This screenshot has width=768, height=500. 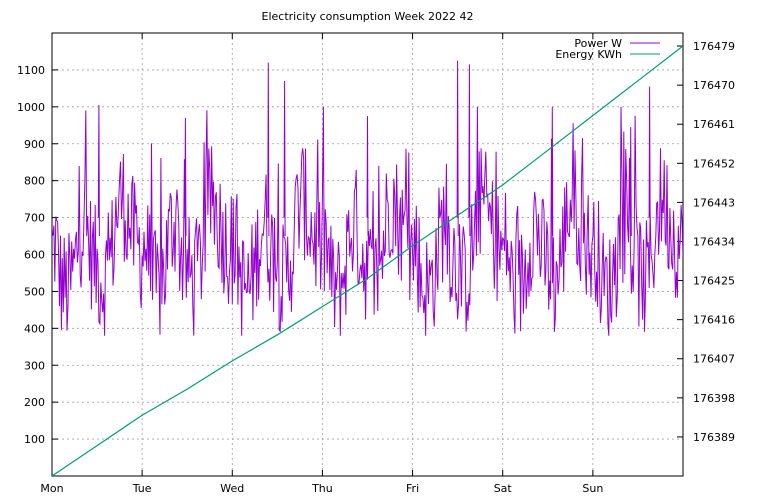 I want to click on y-tick-label-left: 500, so click(x=34, y=291).